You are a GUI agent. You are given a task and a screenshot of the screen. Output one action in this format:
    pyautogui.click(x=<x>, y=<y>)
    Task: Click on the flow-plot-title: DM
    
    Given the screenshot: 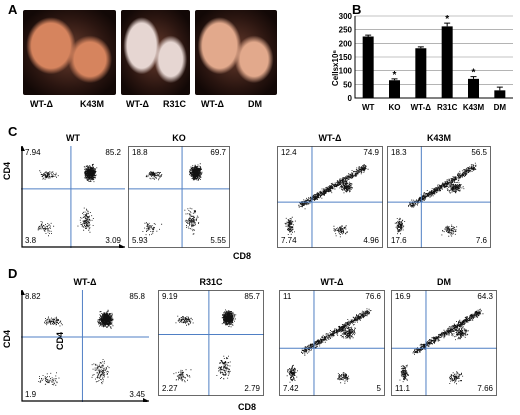 What is the action you would take?
    pyautogui.click(x=444, y=282)
    